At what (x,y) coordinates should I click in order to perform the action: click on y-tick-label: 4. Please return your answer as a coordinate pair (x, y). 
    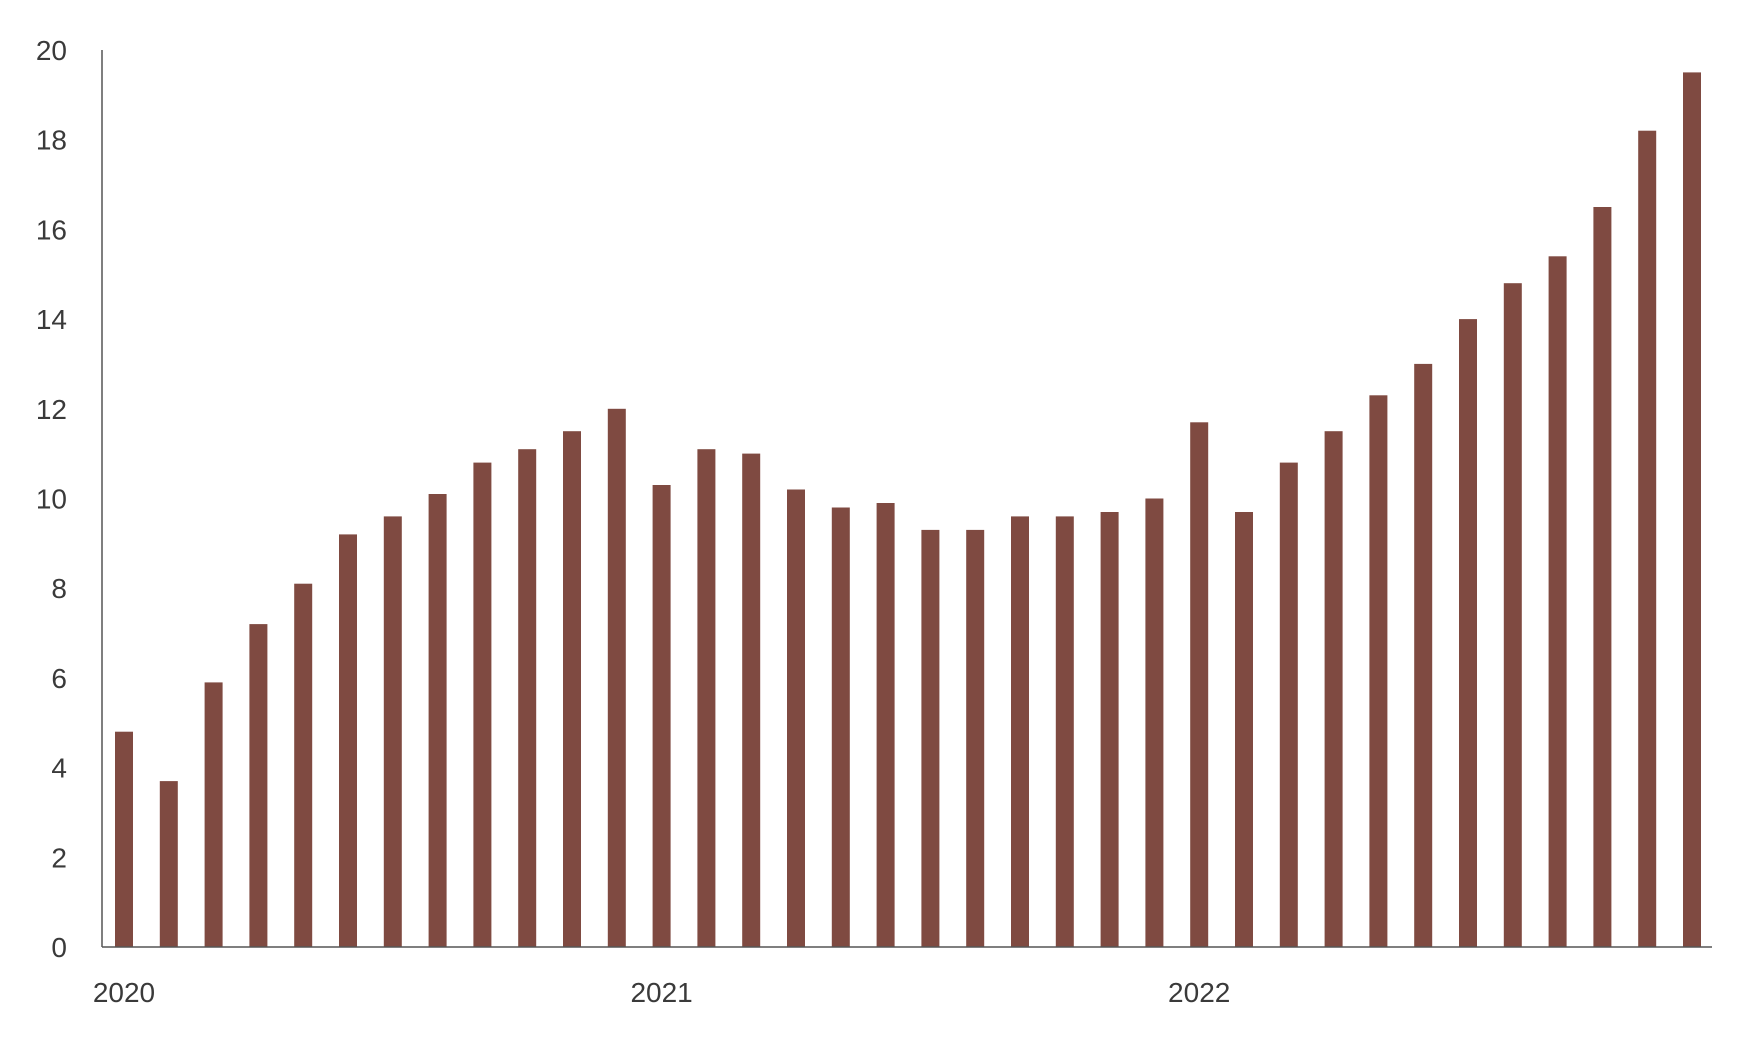
    Looking at the image, I should click on (59, 768).